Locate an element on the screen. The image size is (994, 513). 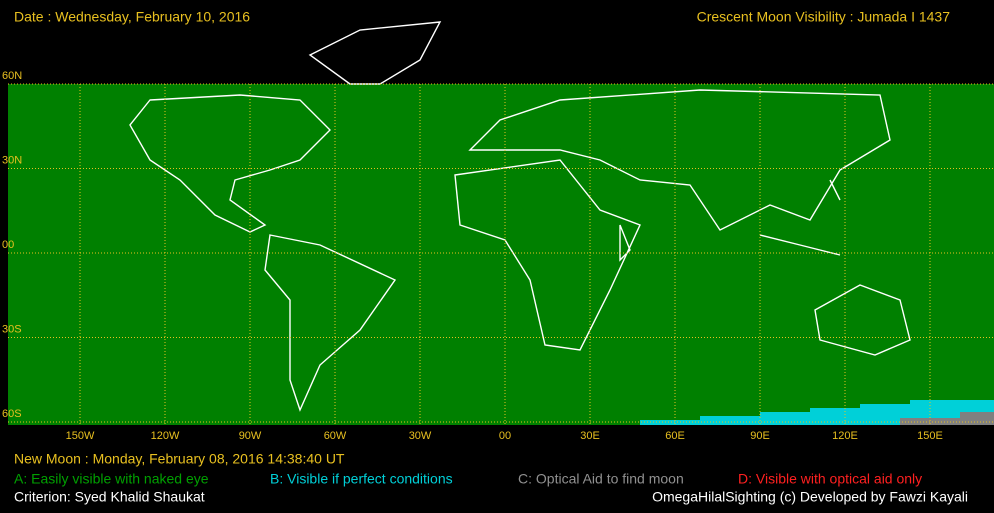
legend-d: D: Visible with optical aid only is located at coordinates (830, 479).